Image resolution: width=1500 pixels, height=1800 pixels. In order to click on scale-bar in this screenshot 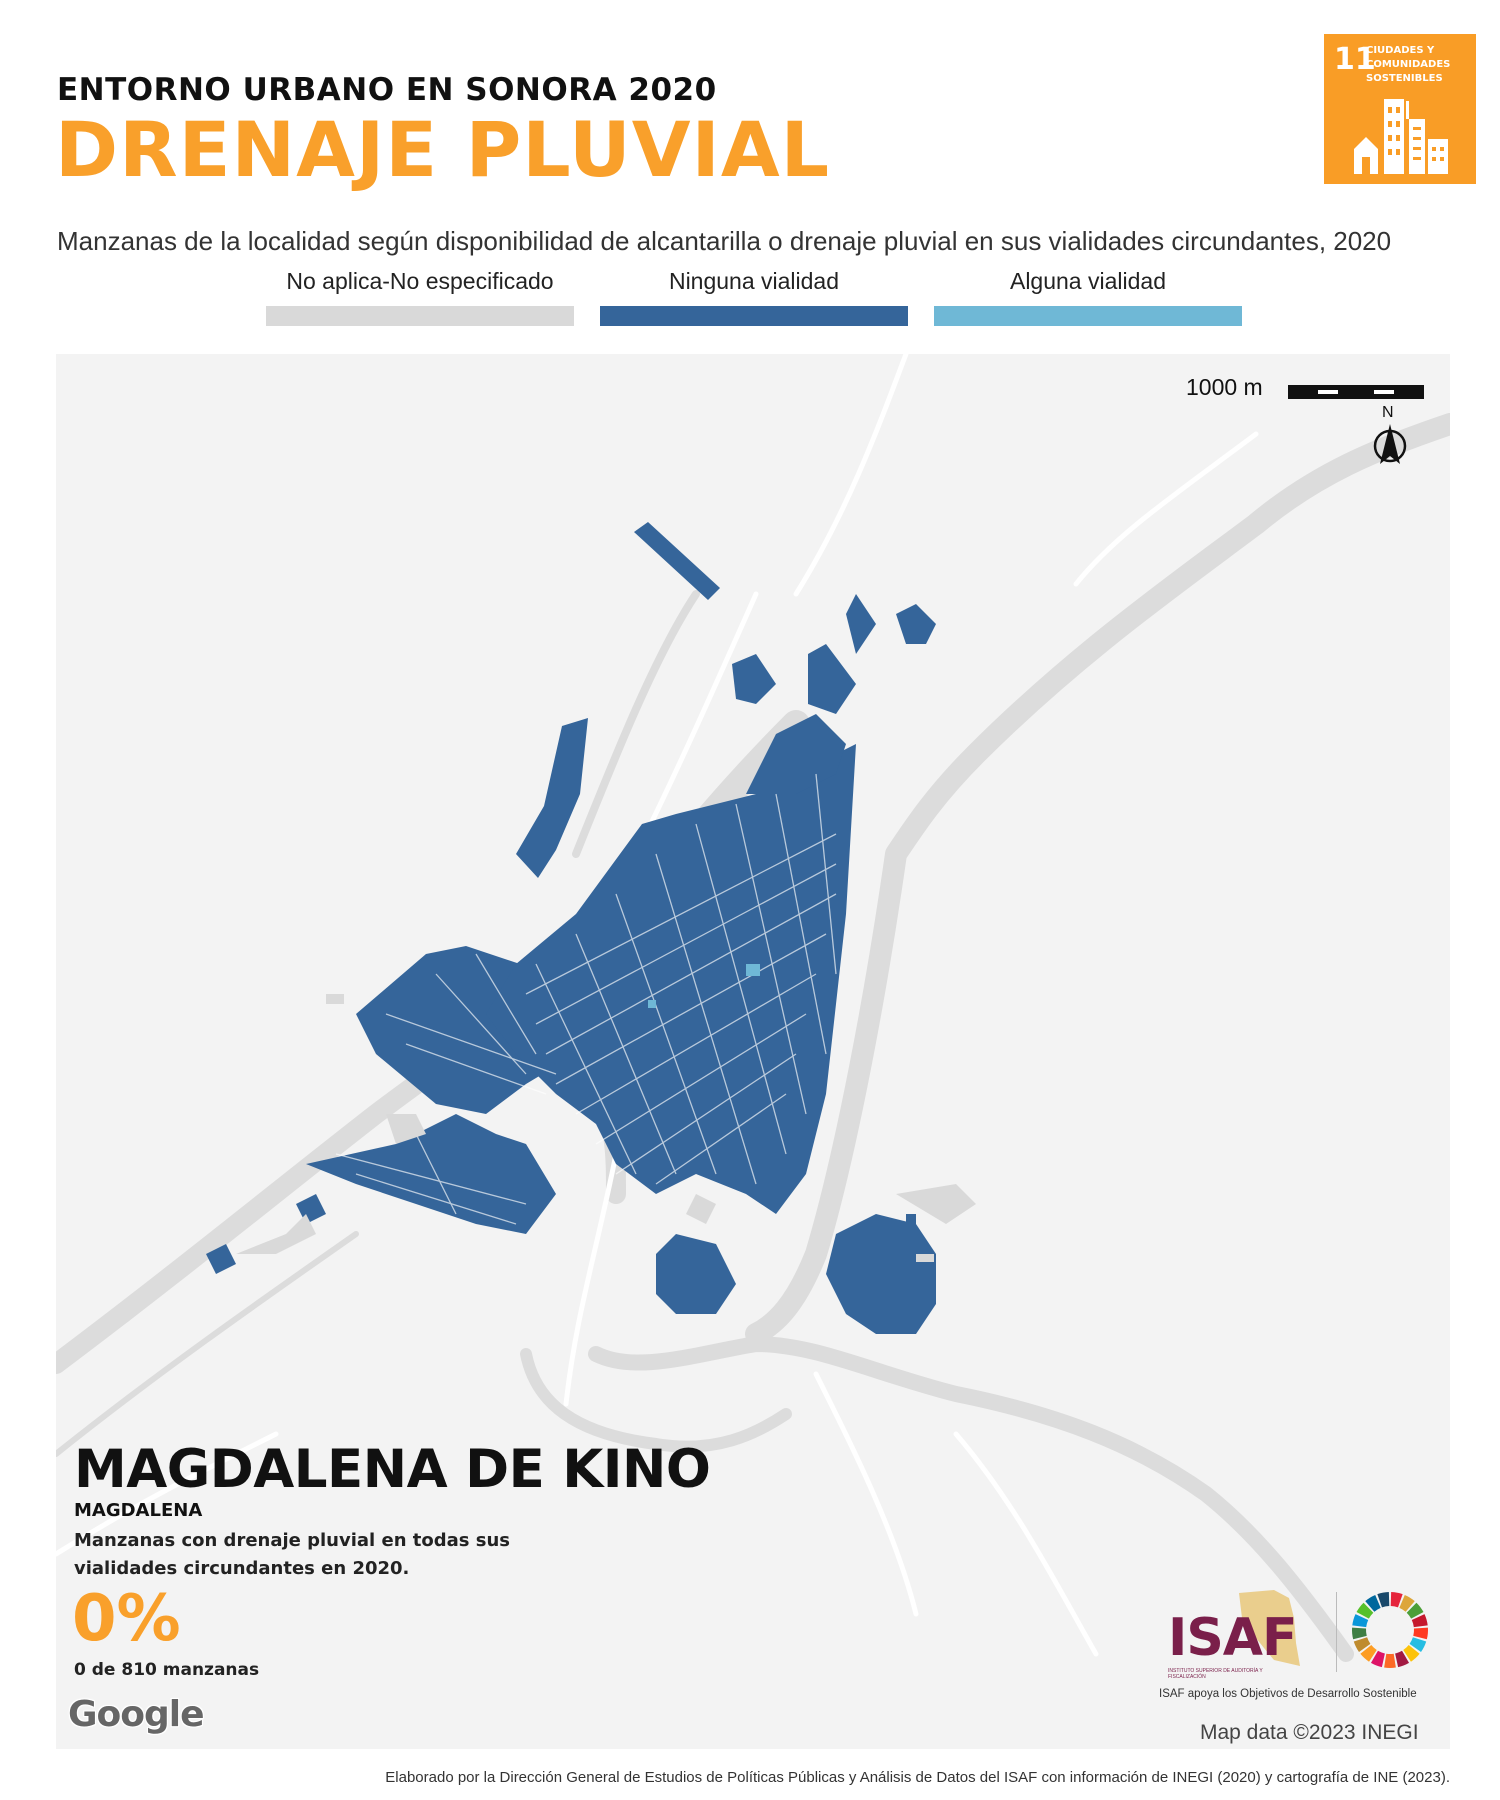, I will do `click(1356, 392)`.